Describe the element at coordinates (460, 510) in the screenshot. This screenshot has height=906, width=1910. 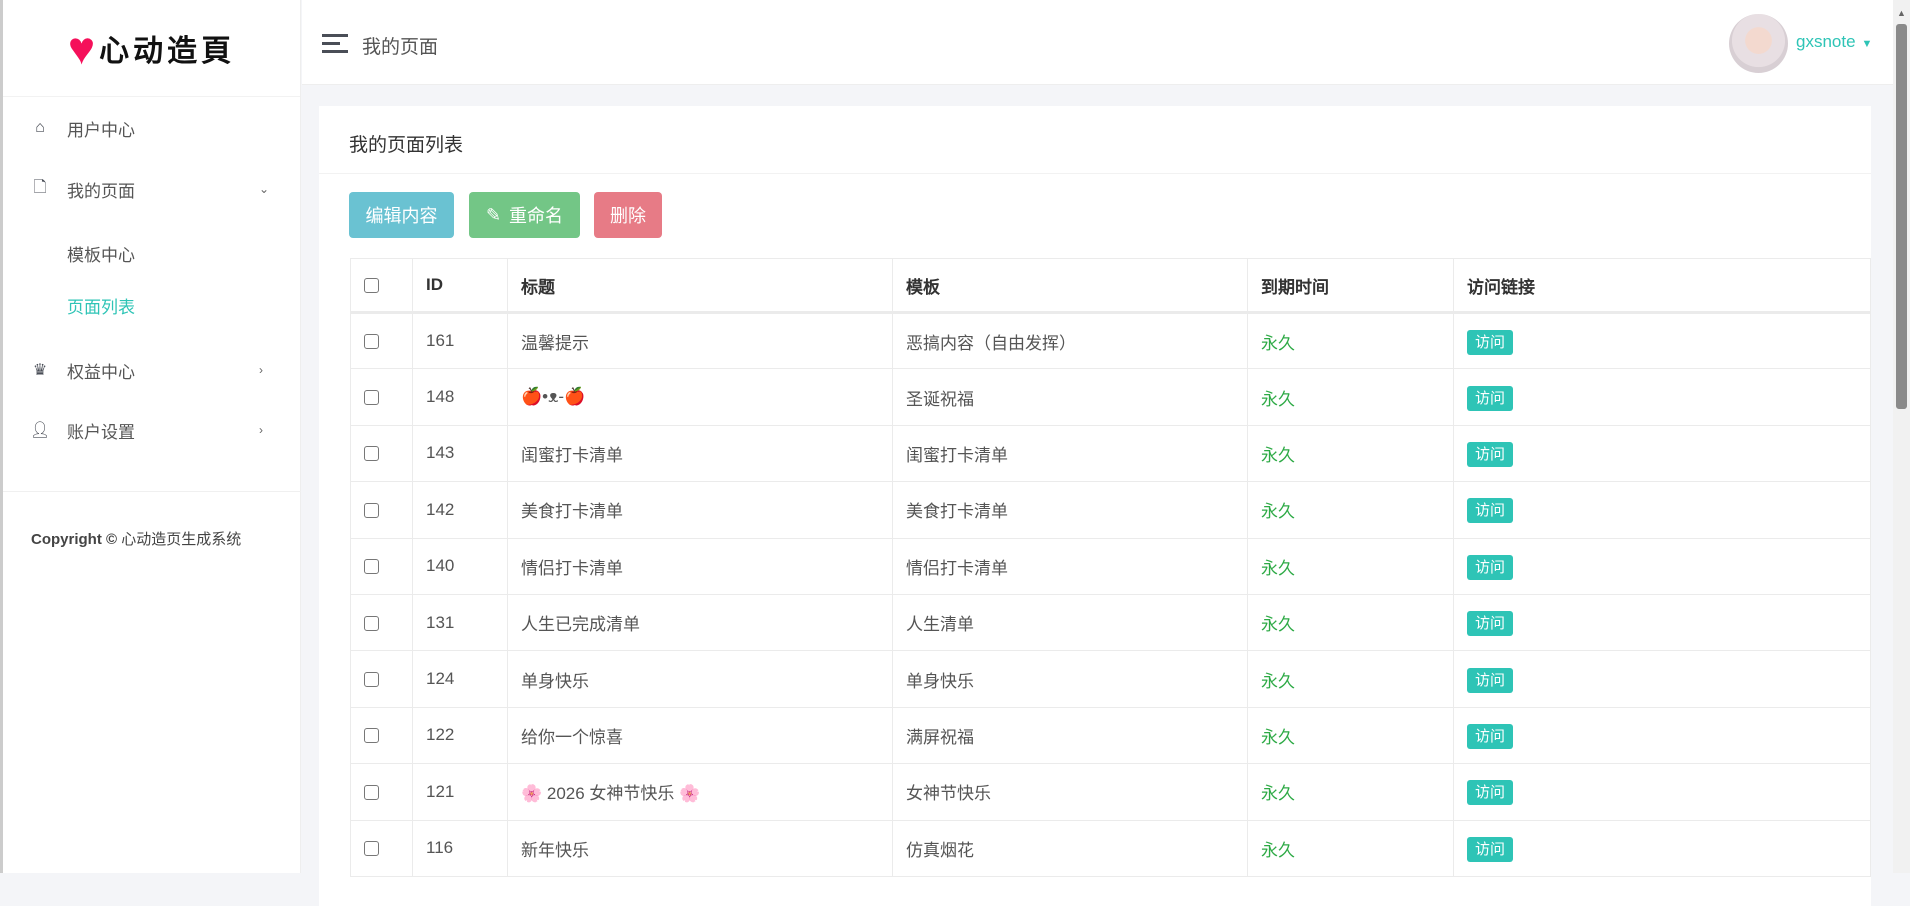
I see `id-cell: 142` at that location.